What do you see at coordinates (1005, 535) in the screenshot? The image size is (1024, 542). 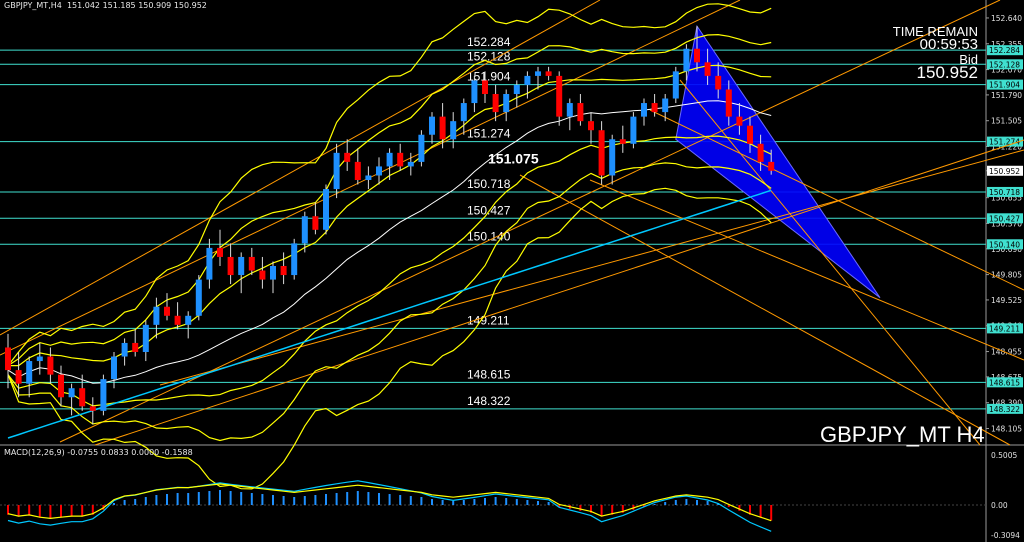 I see `macd-y-tick-label: -0.3094` at bounding box center [1005, 535].